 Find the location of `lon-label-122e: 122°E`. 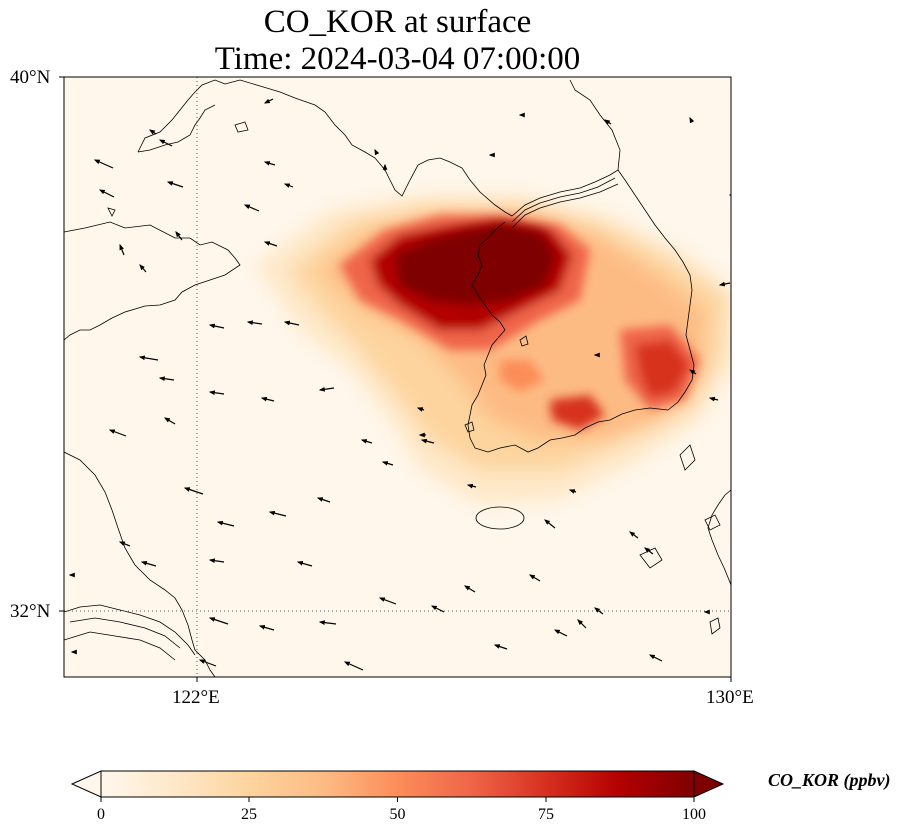

lon-label-122e: 122°E is located at coordinates (196, 697).